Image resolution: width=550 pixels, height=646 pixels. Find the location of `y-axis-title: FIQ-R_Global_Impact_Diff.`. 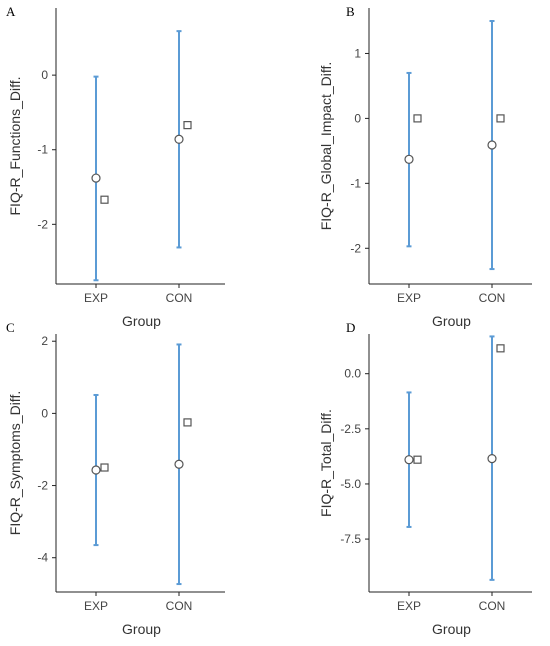

y-axis-title: FIQ-R_Global_Impact_Diff. is located at coordinates (326, 146).